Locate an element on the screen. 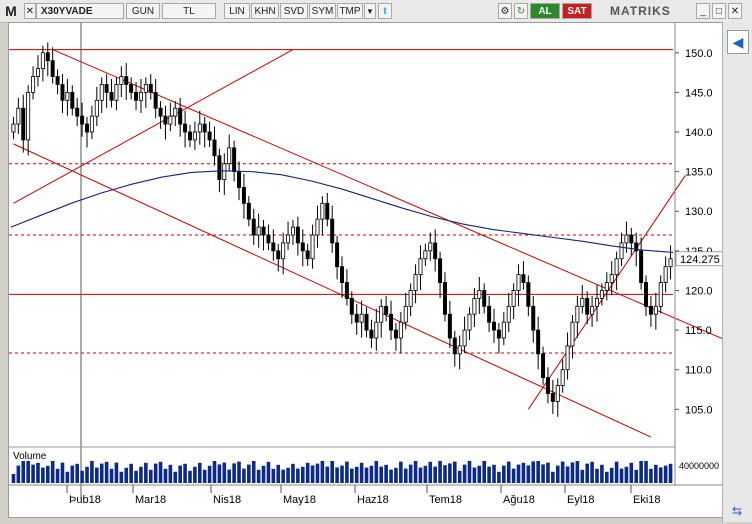 The image size is (752, 524). last-price-label: 124.275 is located at coordinates (700, 260).